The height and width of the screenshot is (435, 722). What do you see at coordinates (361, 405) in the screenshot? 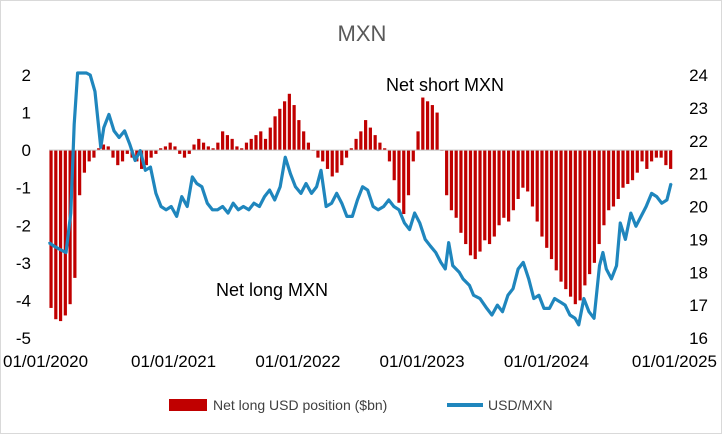
I see `legend: Net long USD position ($bn) USD/MXN` at bounding box center [361, 405].